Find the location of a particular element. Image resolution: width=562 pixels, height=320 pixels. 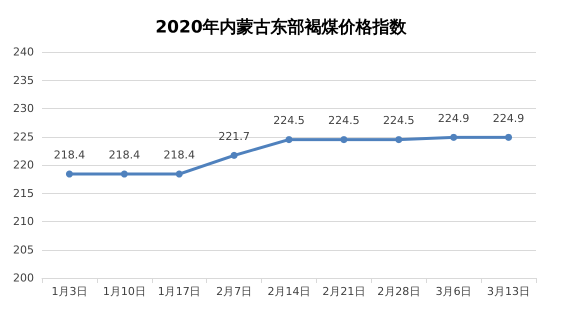

x-tick-label: 3月6日 is located at coordinates (454, 291).